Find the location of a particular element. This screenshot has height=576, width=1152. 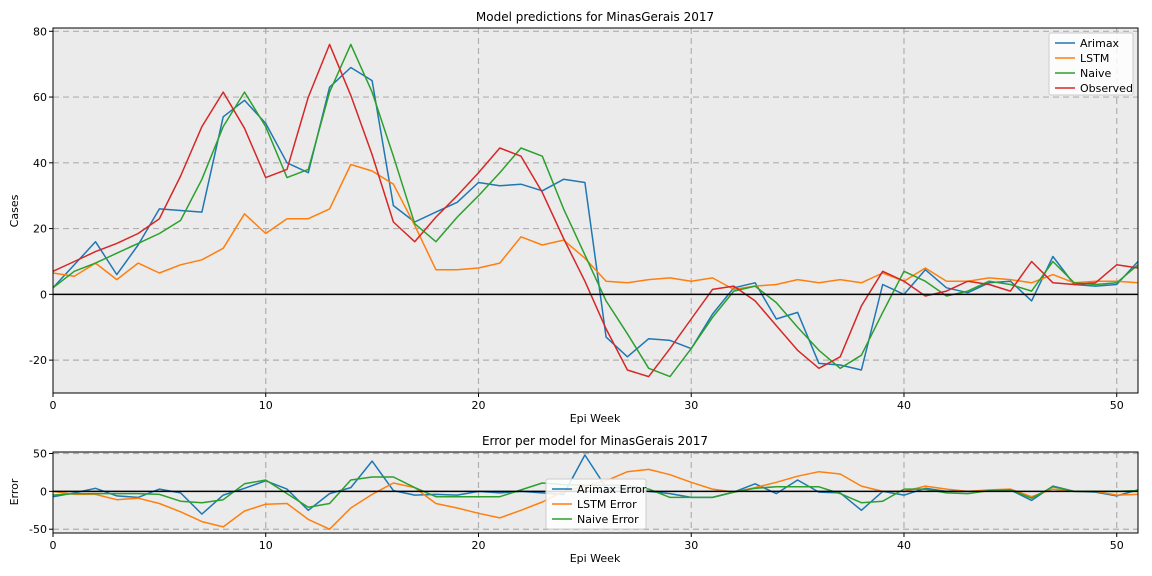

errors-xtick-label: 50 is located at coordinates (1117, 545).